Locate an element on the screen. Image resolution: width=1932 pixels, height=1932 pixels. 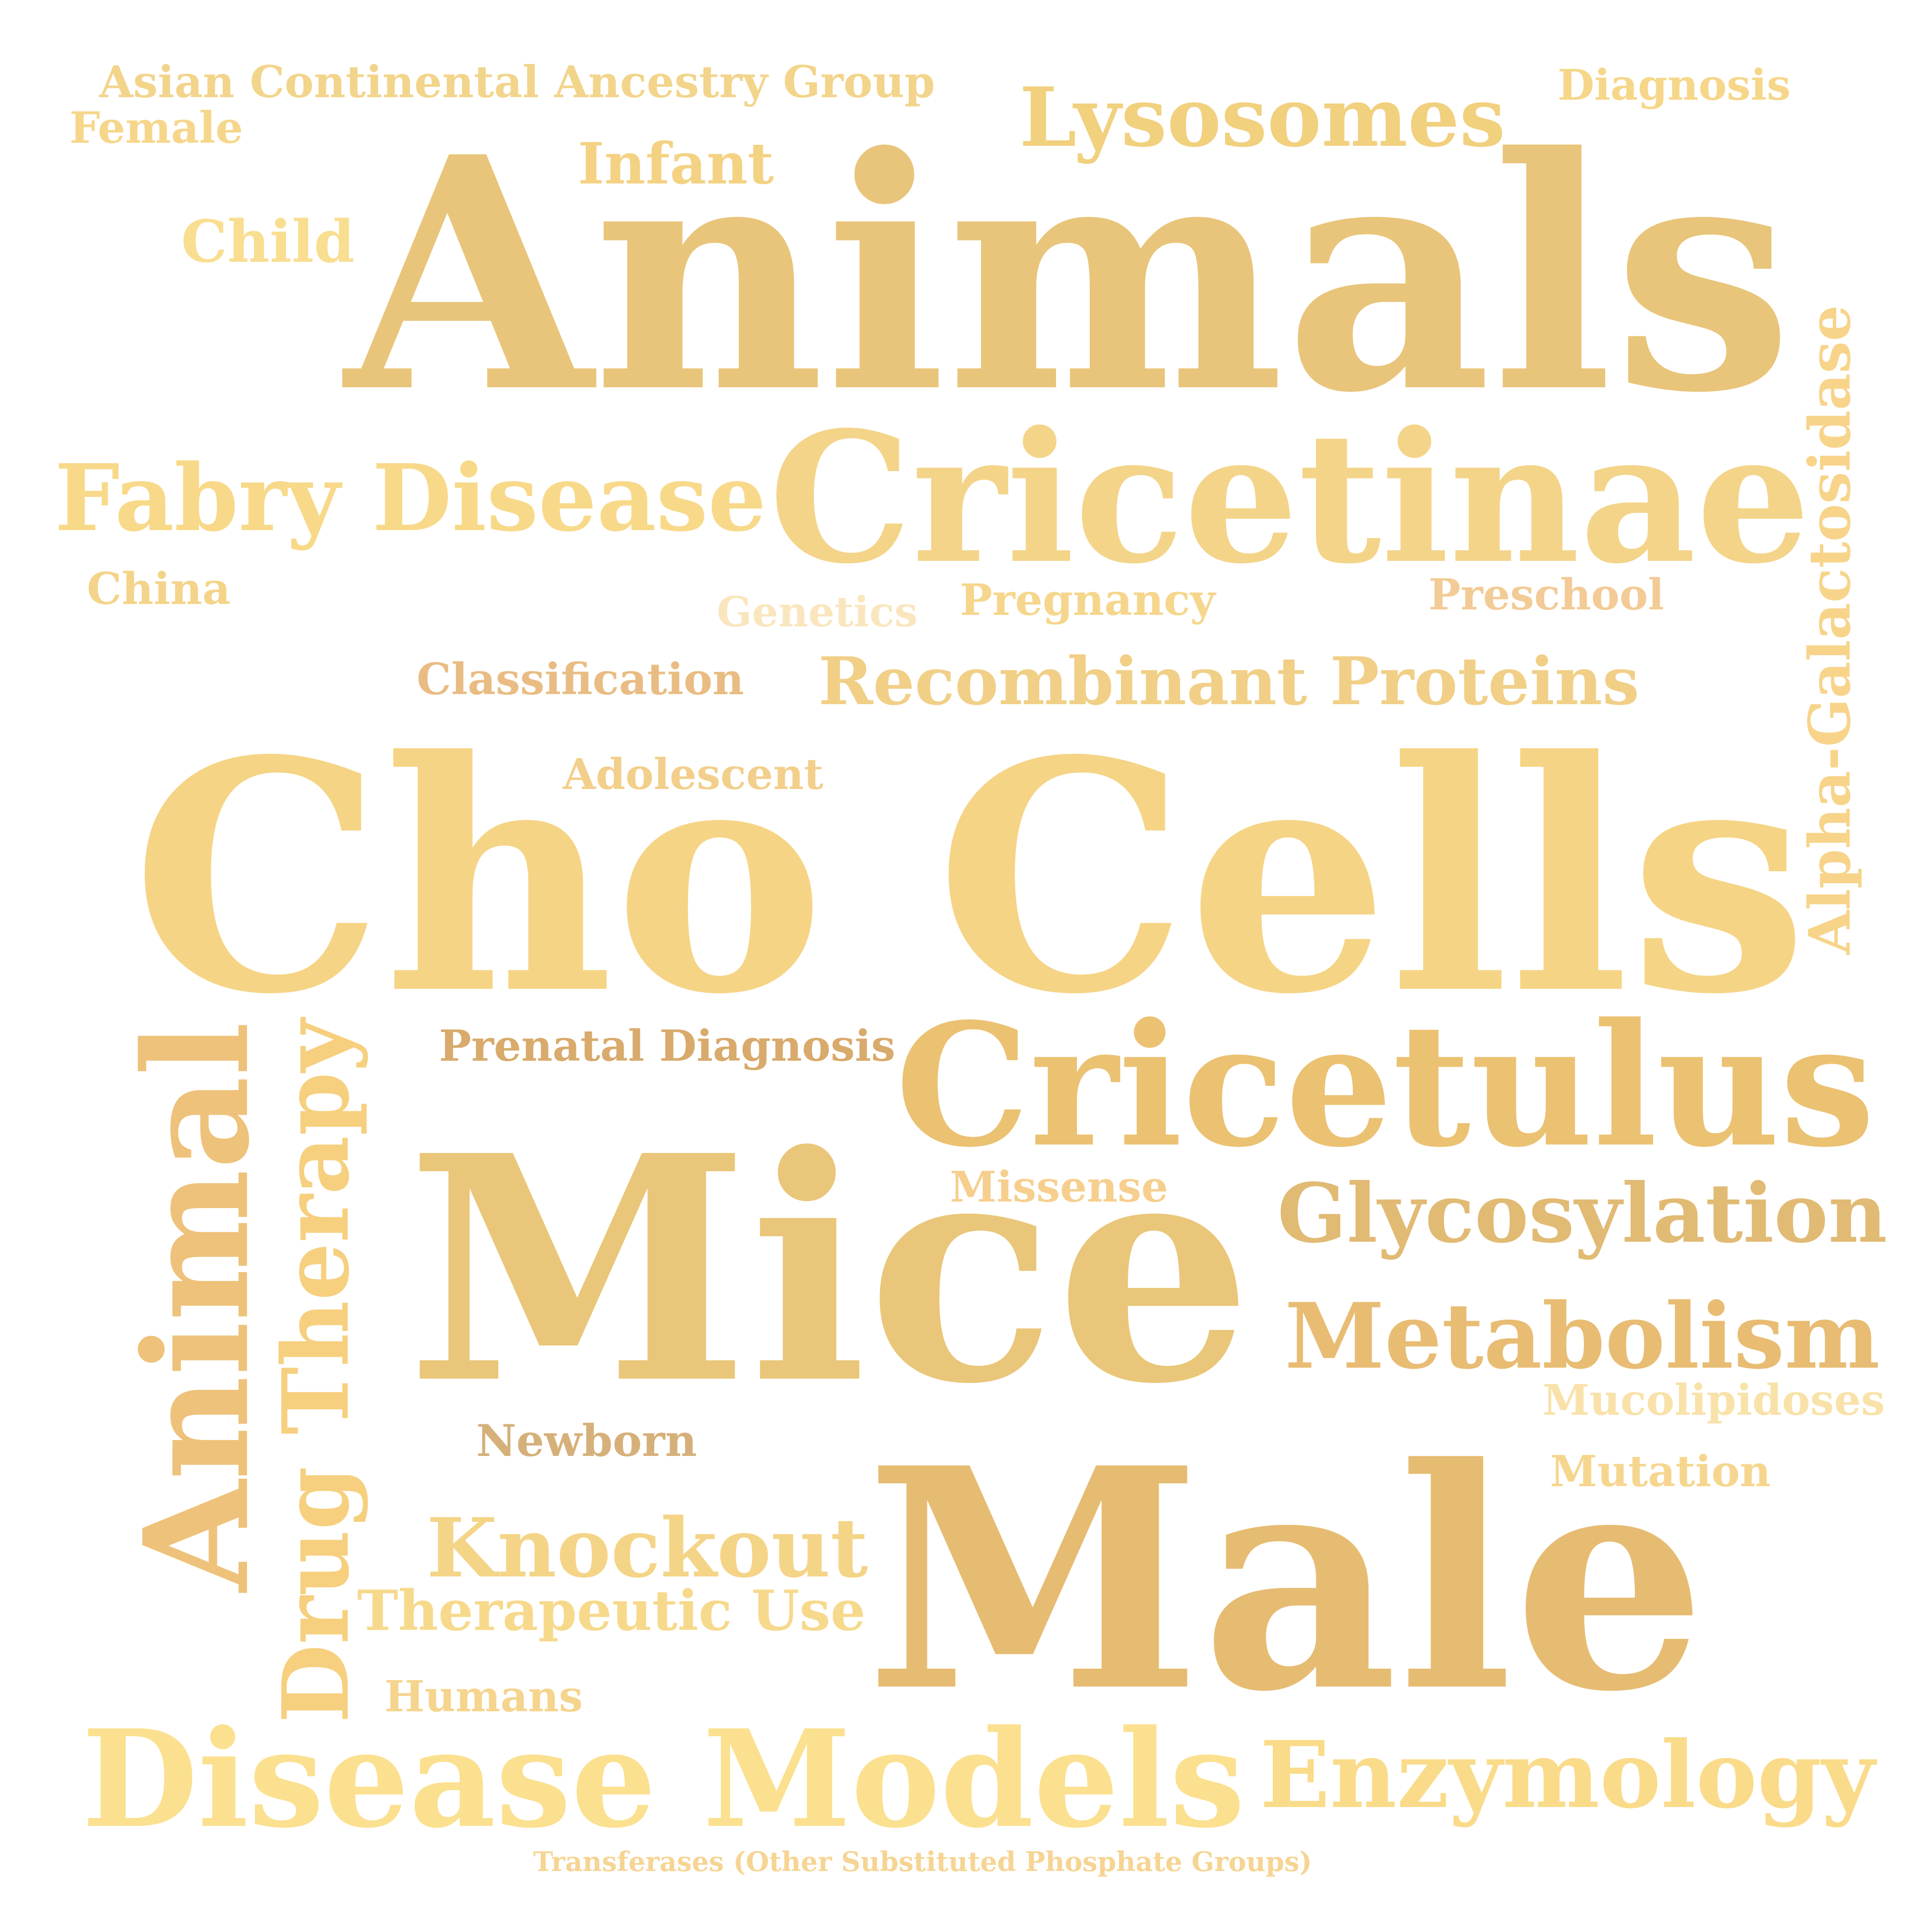
word-asian-continental-ancestry-group: Asian Continental Ancestry Group is located at coordinates (517, 82).